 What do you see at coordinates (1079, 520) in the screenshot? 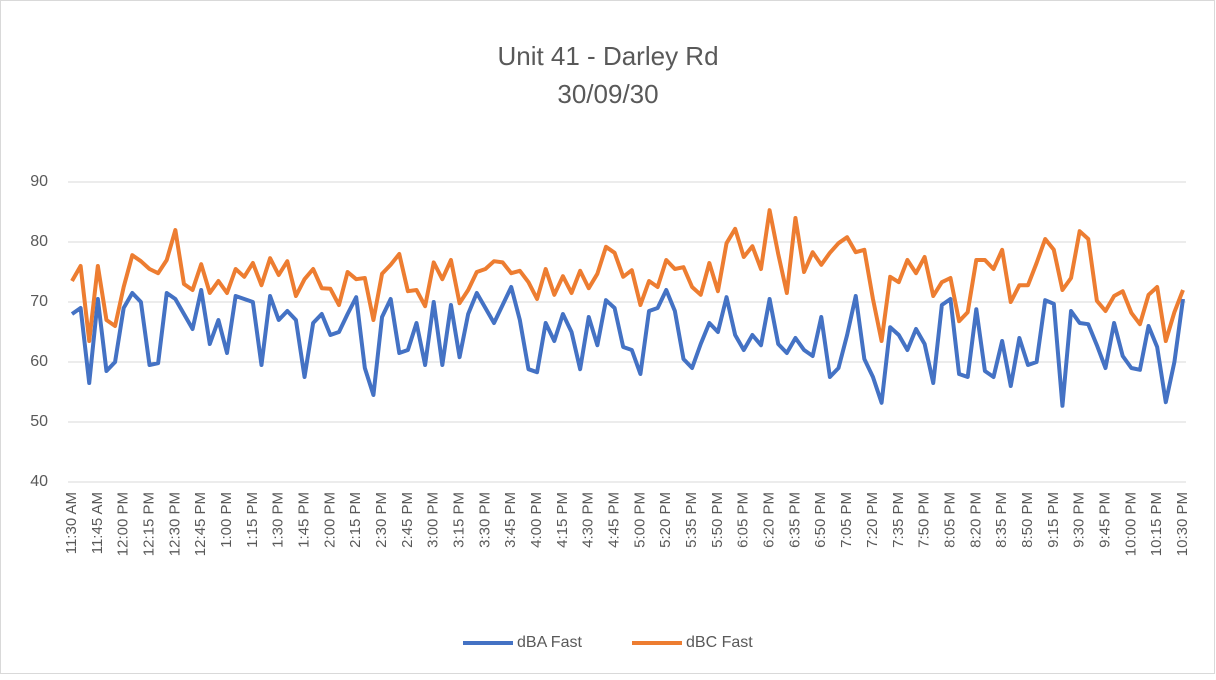
I see `x-tick-label: 9:30 PM` at bounding box center [1079, 520].